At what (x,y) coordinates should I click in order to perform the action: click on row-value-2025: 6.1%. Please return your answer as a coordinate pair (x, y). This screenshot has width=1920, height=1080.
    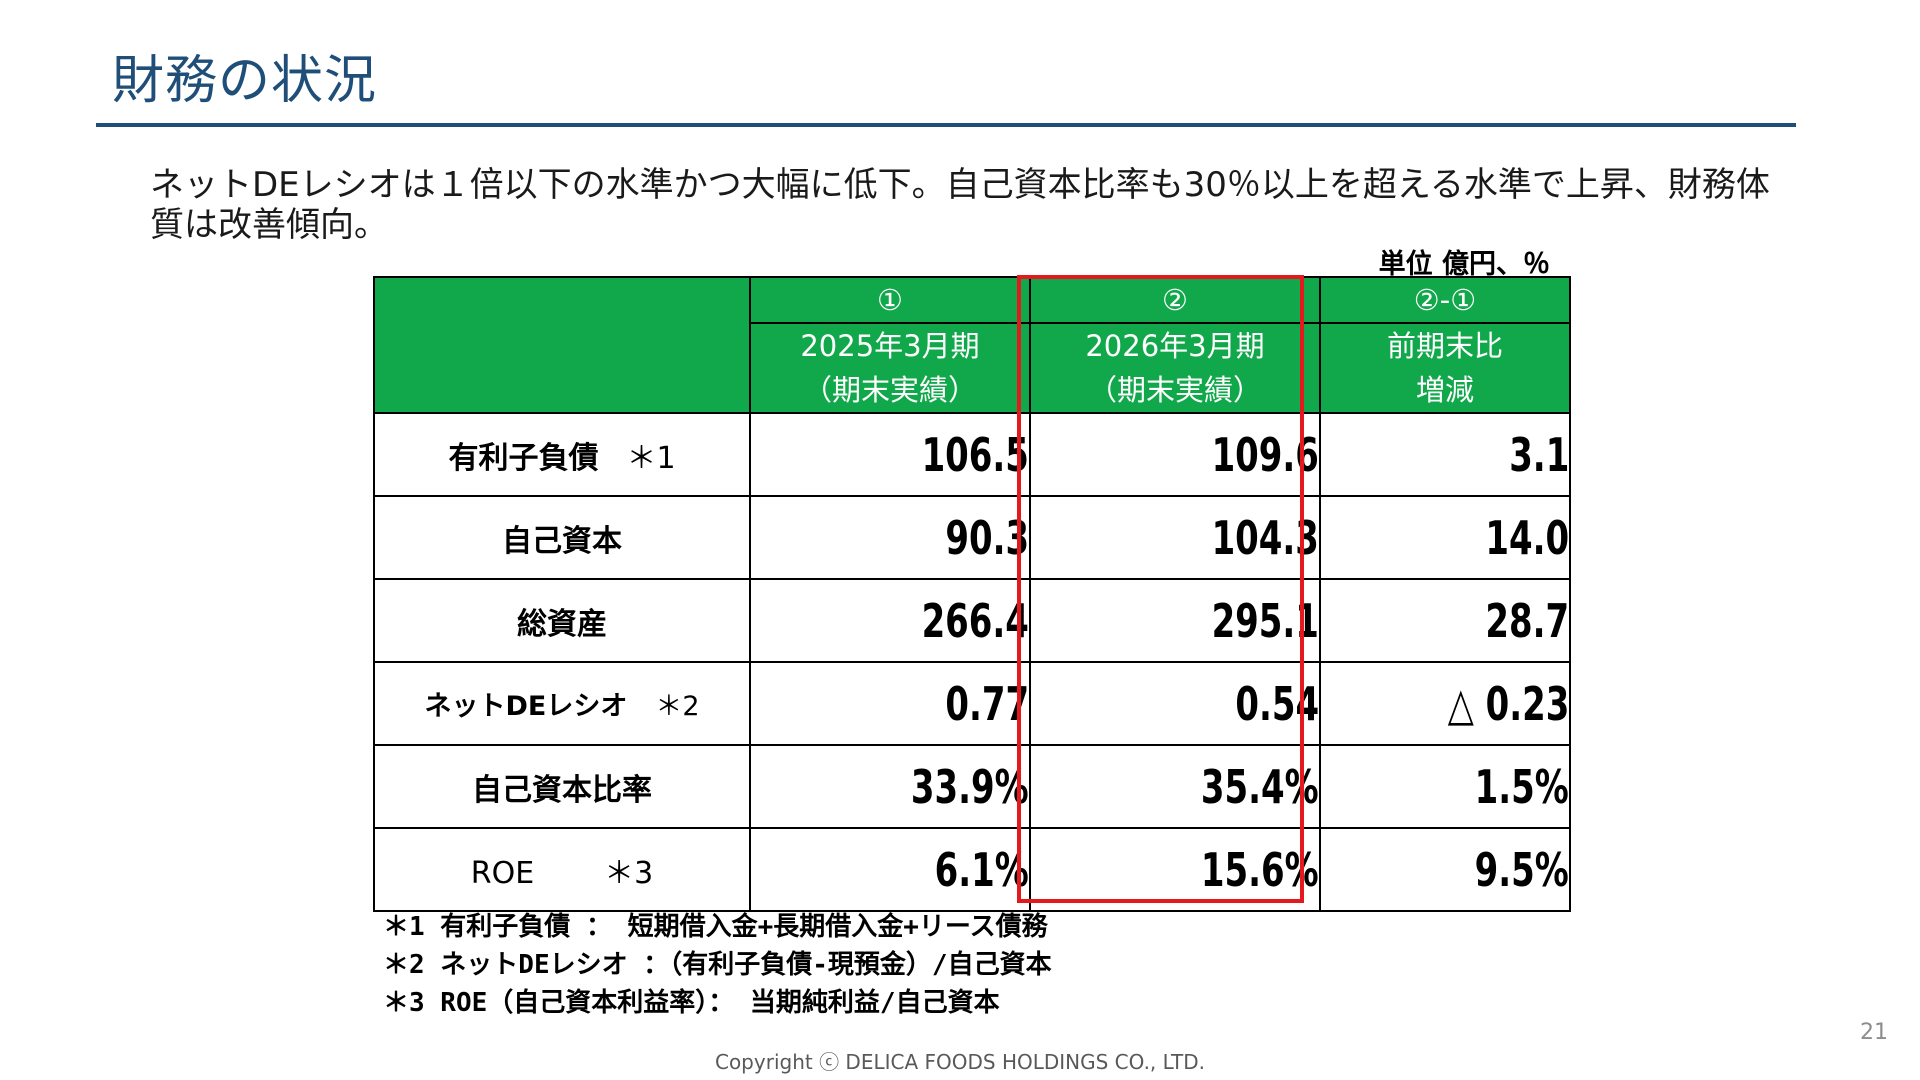
    Looking at the image, I should click on (890, 869).